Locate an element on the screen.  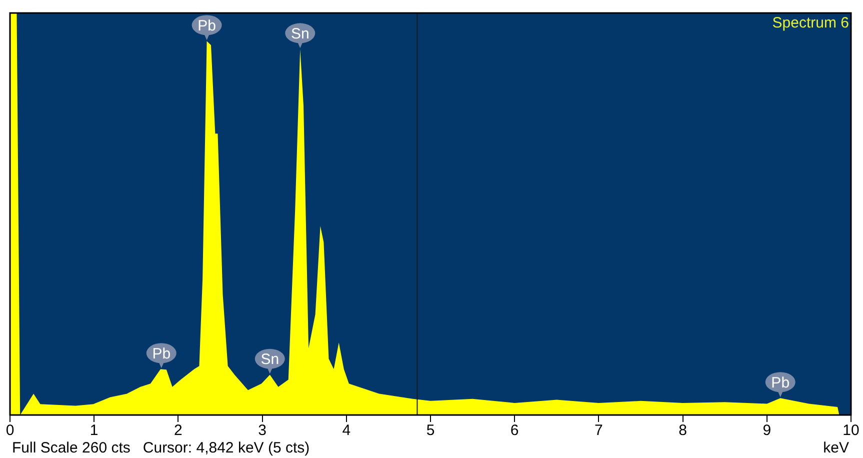
x-tick-label: 0 is located at coordinates (10, 431).